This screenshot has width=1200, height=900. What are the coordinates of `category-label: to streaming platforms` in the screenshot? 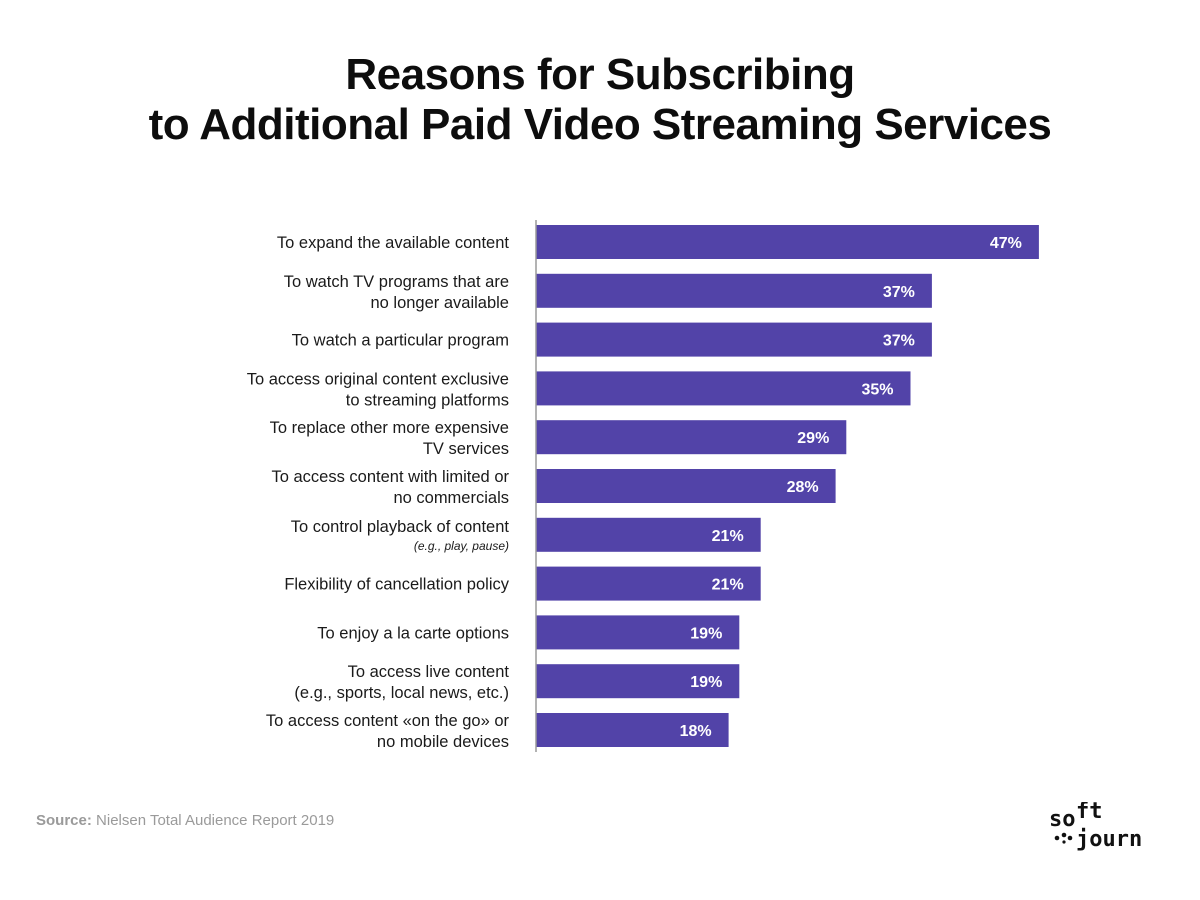 It's located at (427, 400).